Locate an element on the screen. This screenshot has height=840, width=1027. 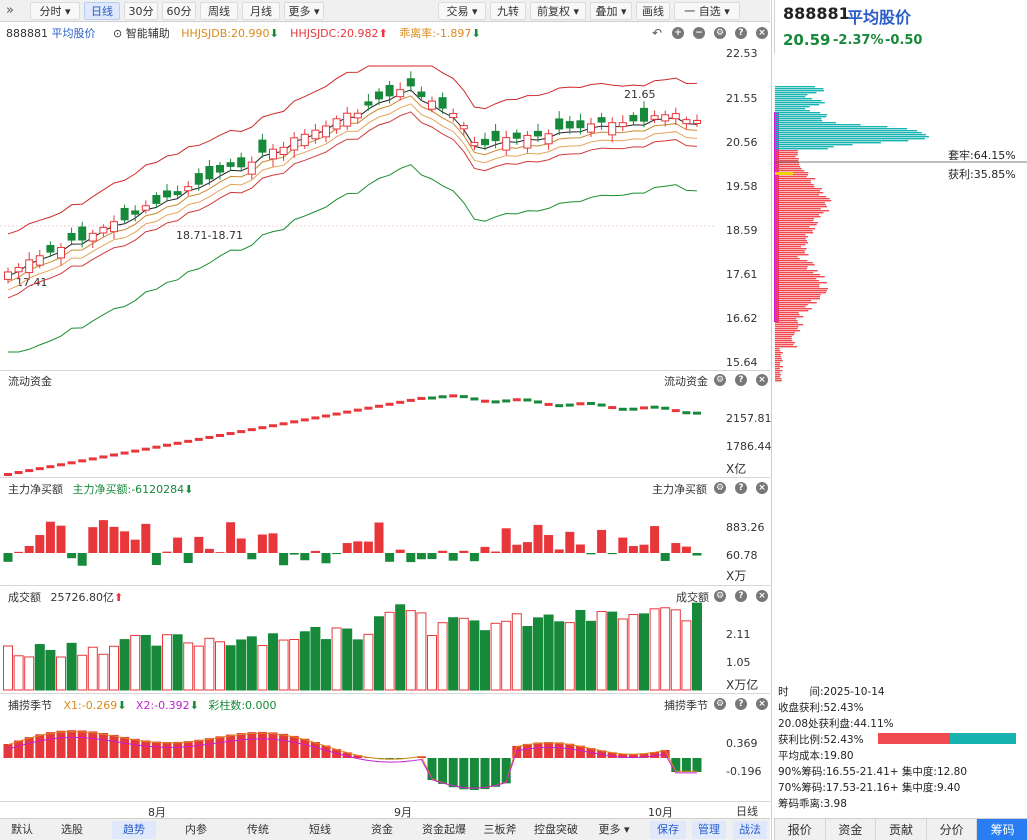
x1-line is located at coordinates (352, 760).